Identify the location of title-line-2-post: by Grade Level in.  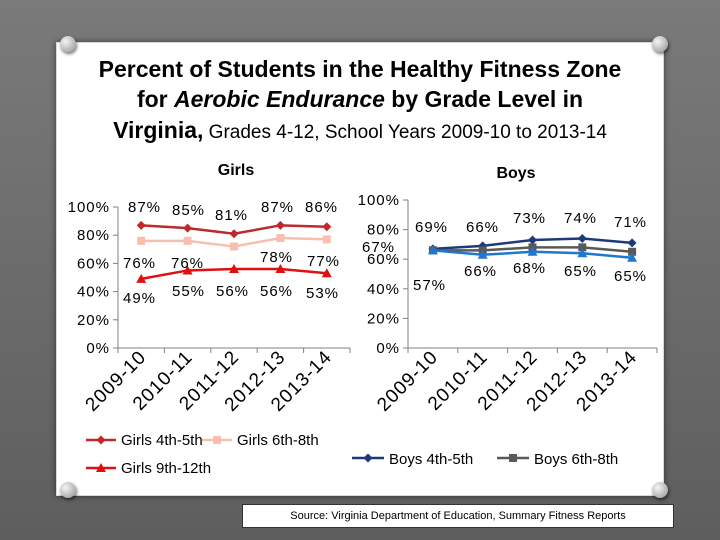
(484, 99).